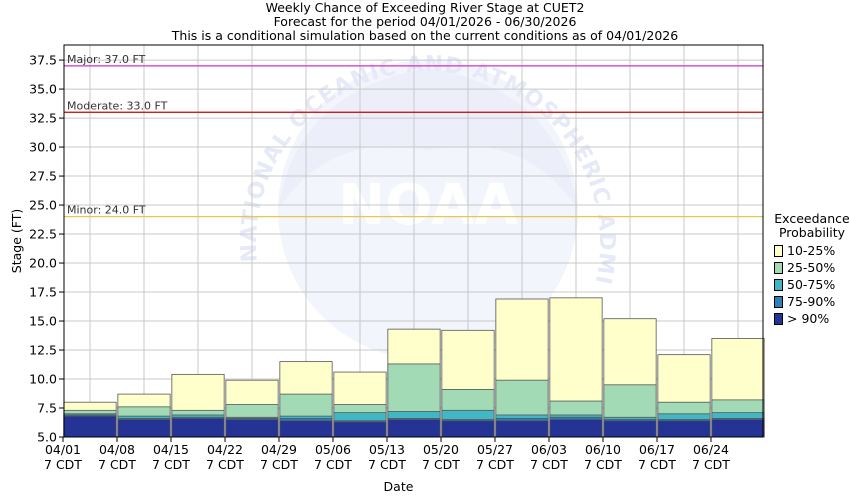 This screenshot has width=850, height=500. Describe the element at coordinates (441, 449) in the screenshot. I see `x-tick-label-date: 05/20` at that location.